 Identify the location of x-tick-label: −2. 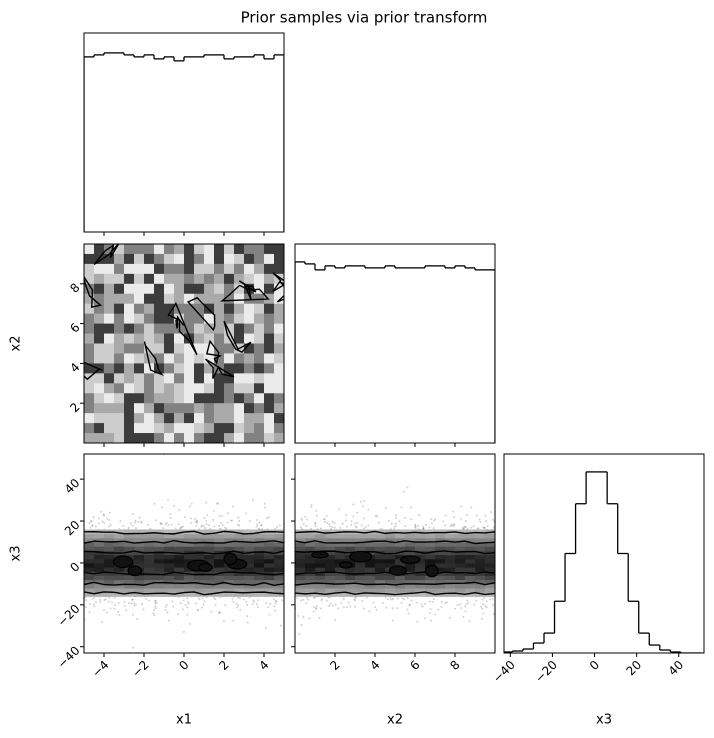
(140, 669).